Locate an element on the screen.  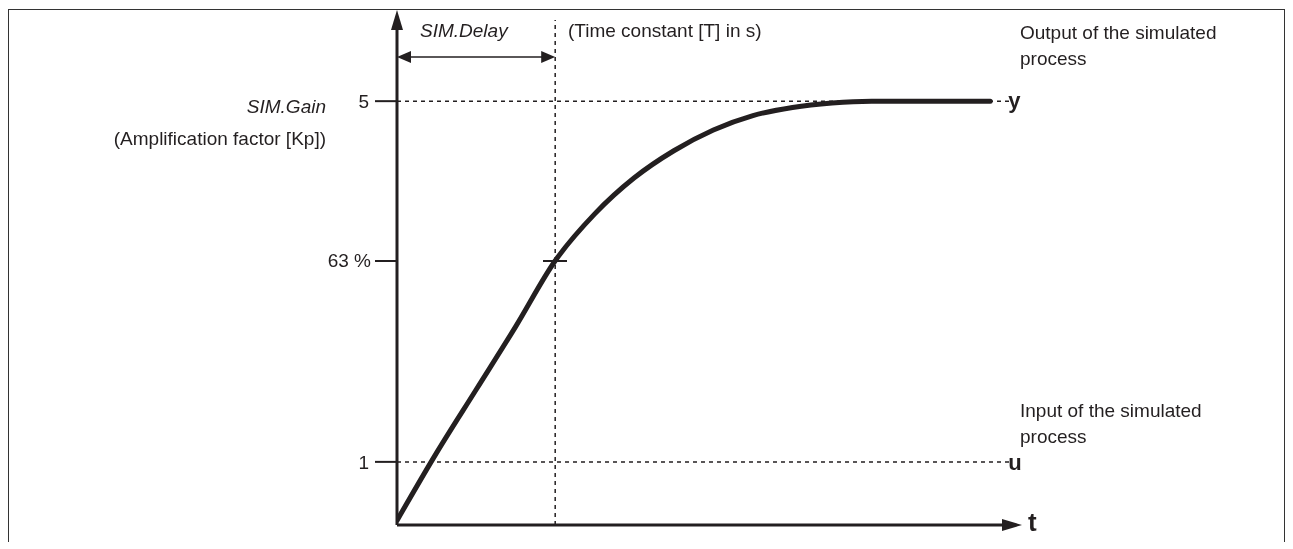
text: Input of the simulated process is located at coordinates (1111, 424).